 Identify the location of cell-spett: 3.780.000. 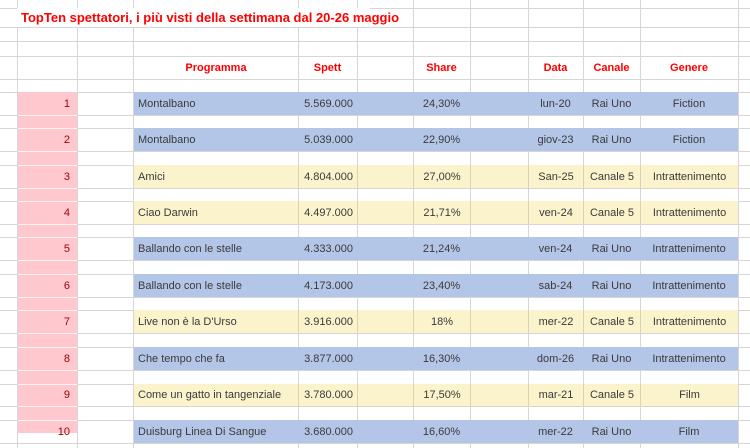
(327, 395).